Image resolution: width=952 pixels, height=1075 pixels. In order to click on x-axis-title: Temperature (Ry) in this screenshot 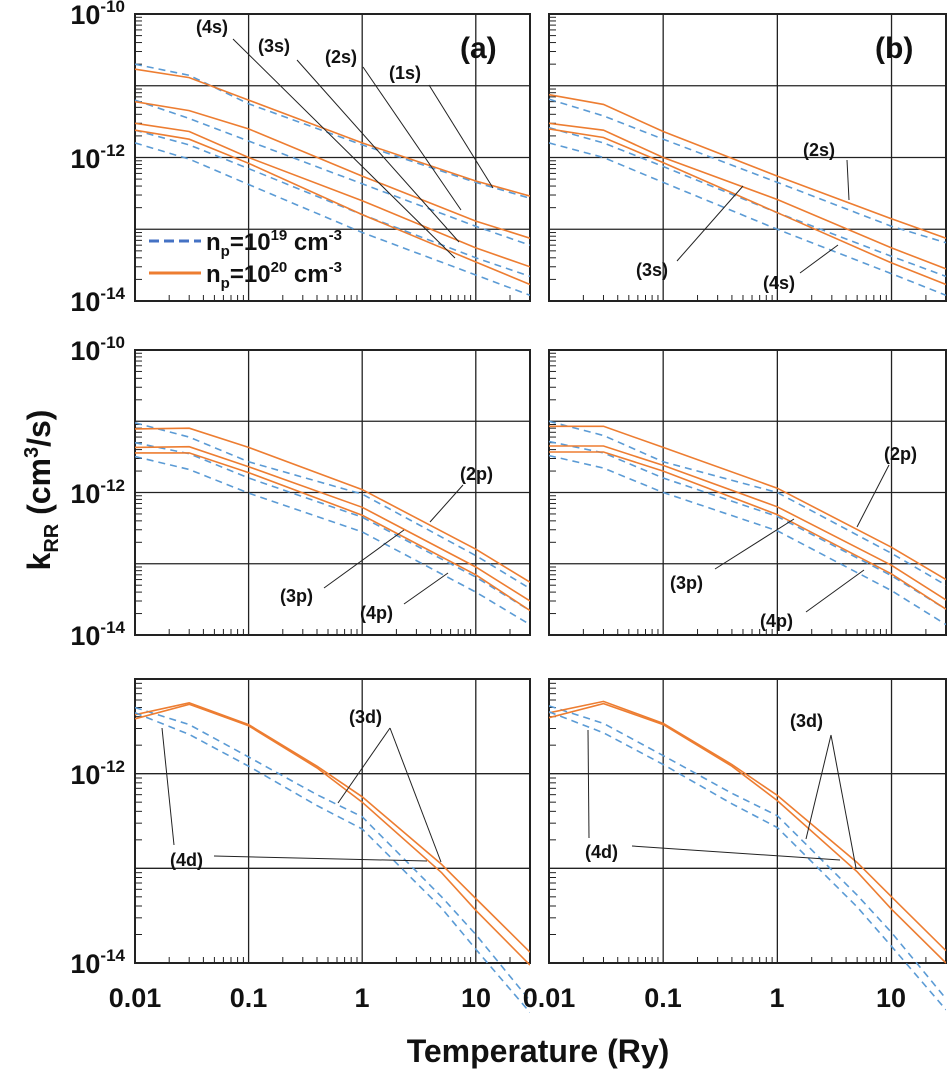, I will do `click(538, 1051)`.